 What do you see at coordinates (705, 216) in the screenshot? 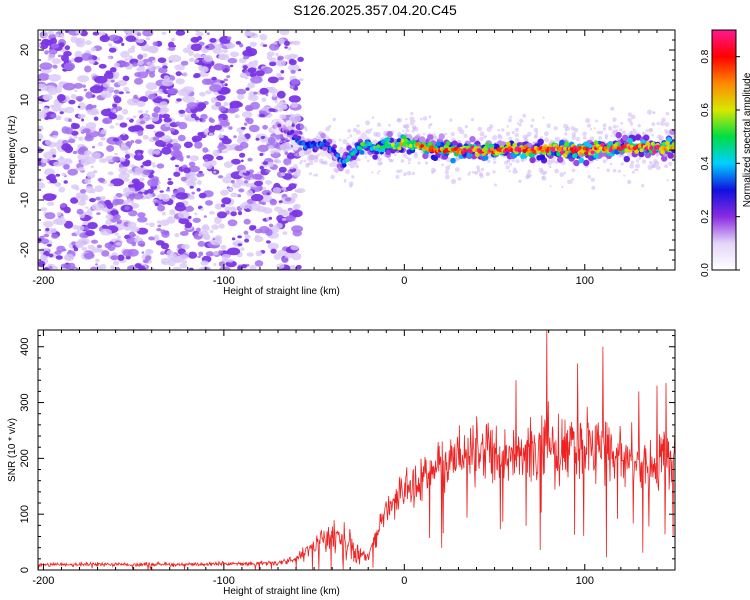
I see `colorbar-tick-label: 0.2` at bounding box center [705, 216].